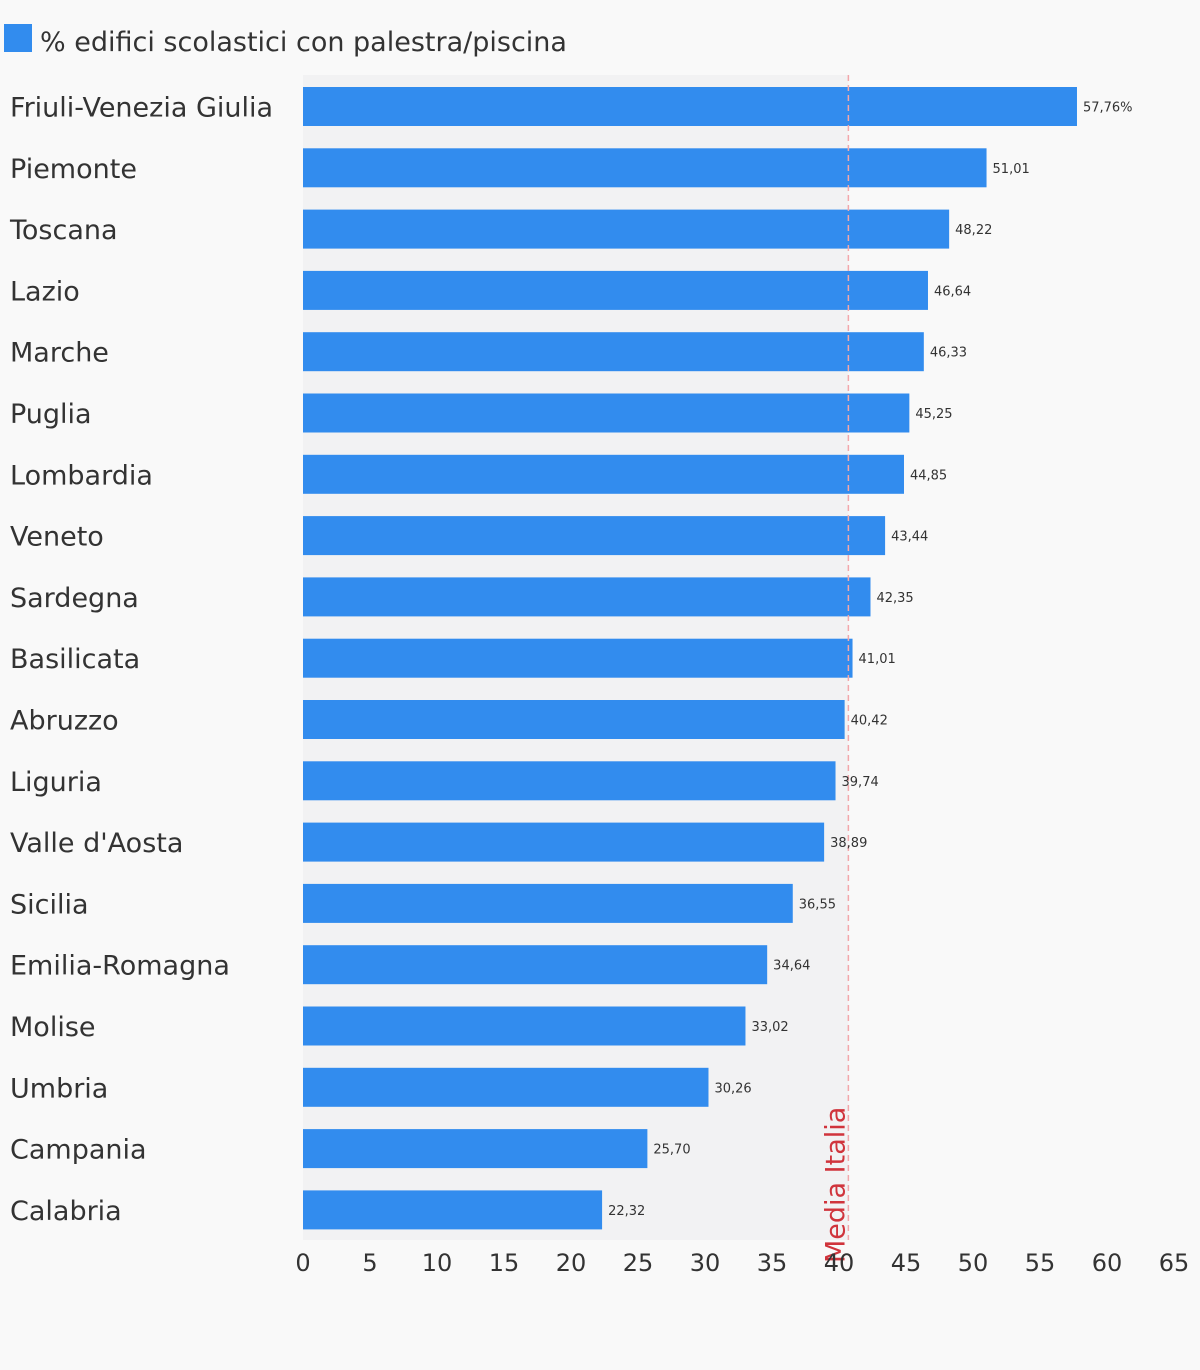 Image resolution: width=1200 pixels, height=1370 pixels. I want to click on data-label: 46,64, so click(952, 291).